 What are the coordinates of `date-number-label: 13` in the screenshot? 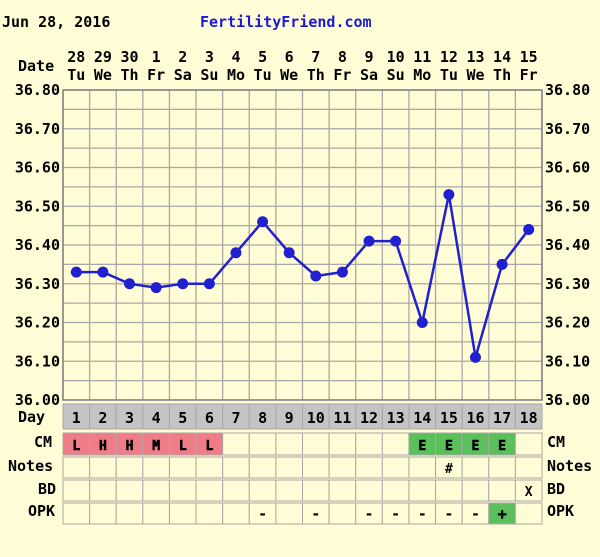 It's located at (475, 57).